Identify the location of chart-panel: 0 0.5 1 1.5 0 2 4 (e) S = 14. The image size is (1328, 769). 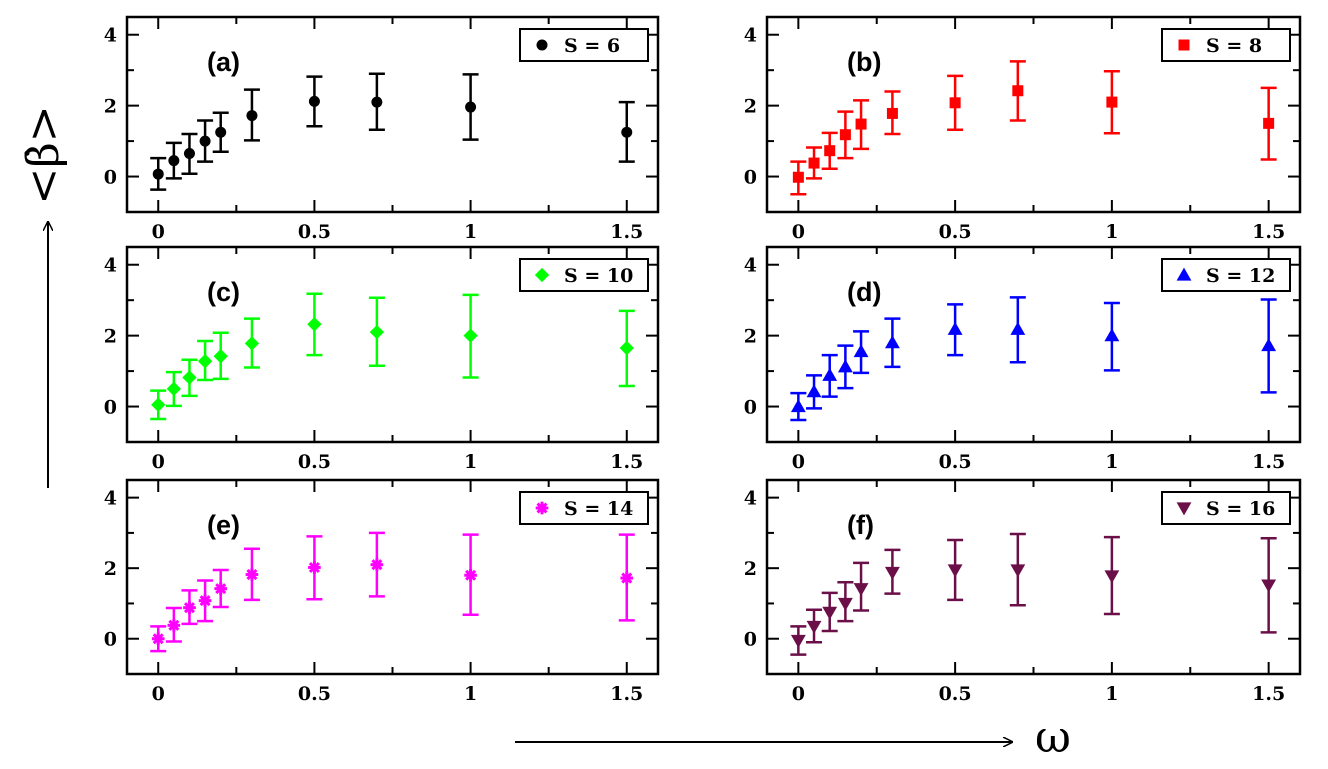
(382, 591).